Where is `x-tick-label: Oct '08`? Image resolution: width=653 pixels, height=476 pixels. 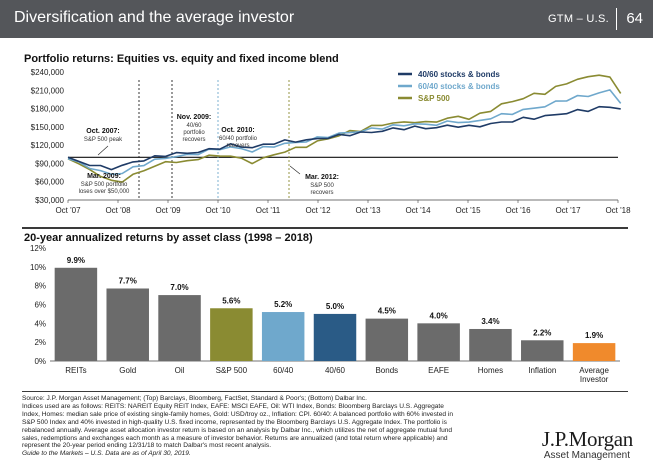
x-tick-label: Oct '08 is located at coordinates (118, 210).